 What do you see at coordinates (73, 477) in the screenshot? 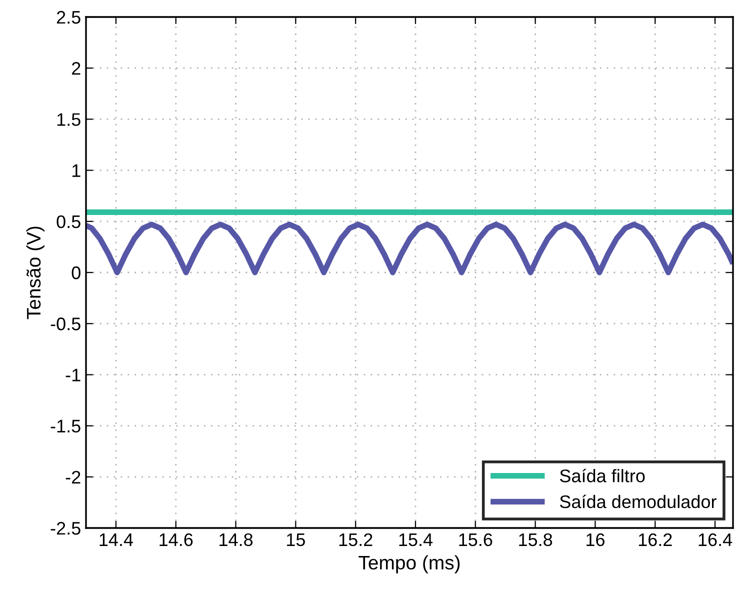
I see `y-tick-label: -2` at bounding box center [73, 477].